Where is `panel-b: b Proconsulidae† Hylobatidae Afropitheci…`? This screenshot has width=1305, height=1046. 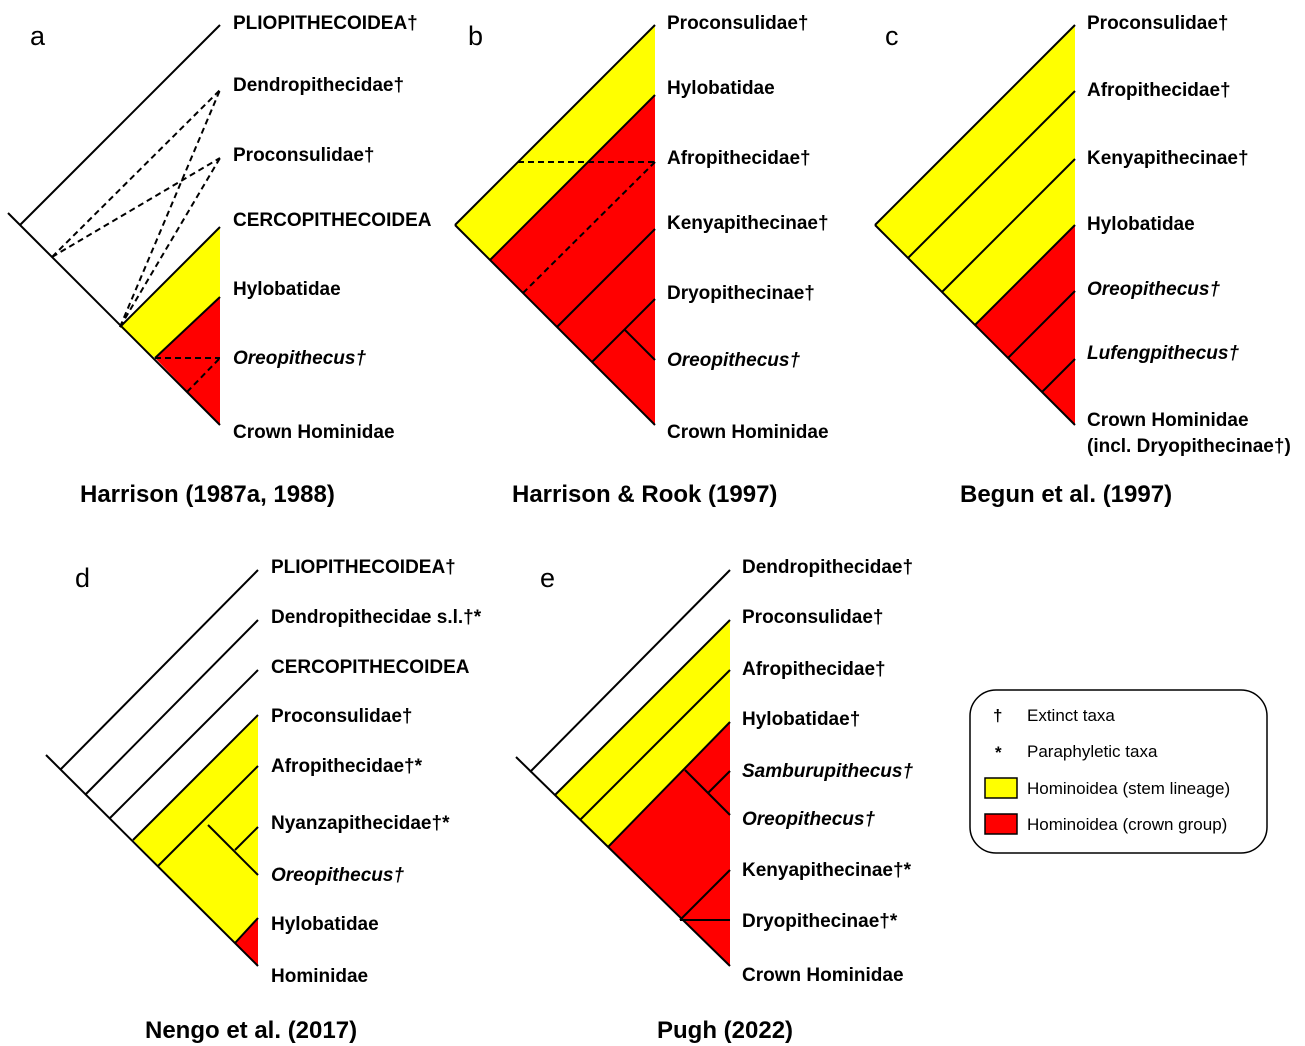
panel-b: b Proconsulidae† Hylobatidae Afropitheci… is located at coordinates (641, 260).